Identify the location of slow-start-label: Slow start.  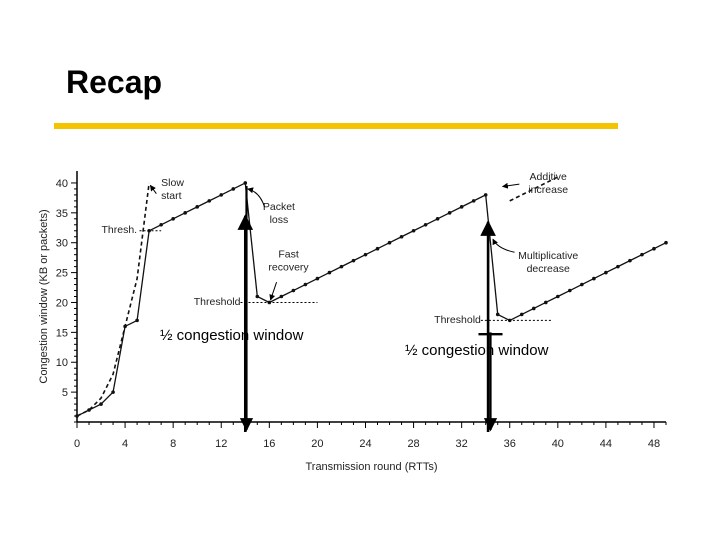
(172, 189).